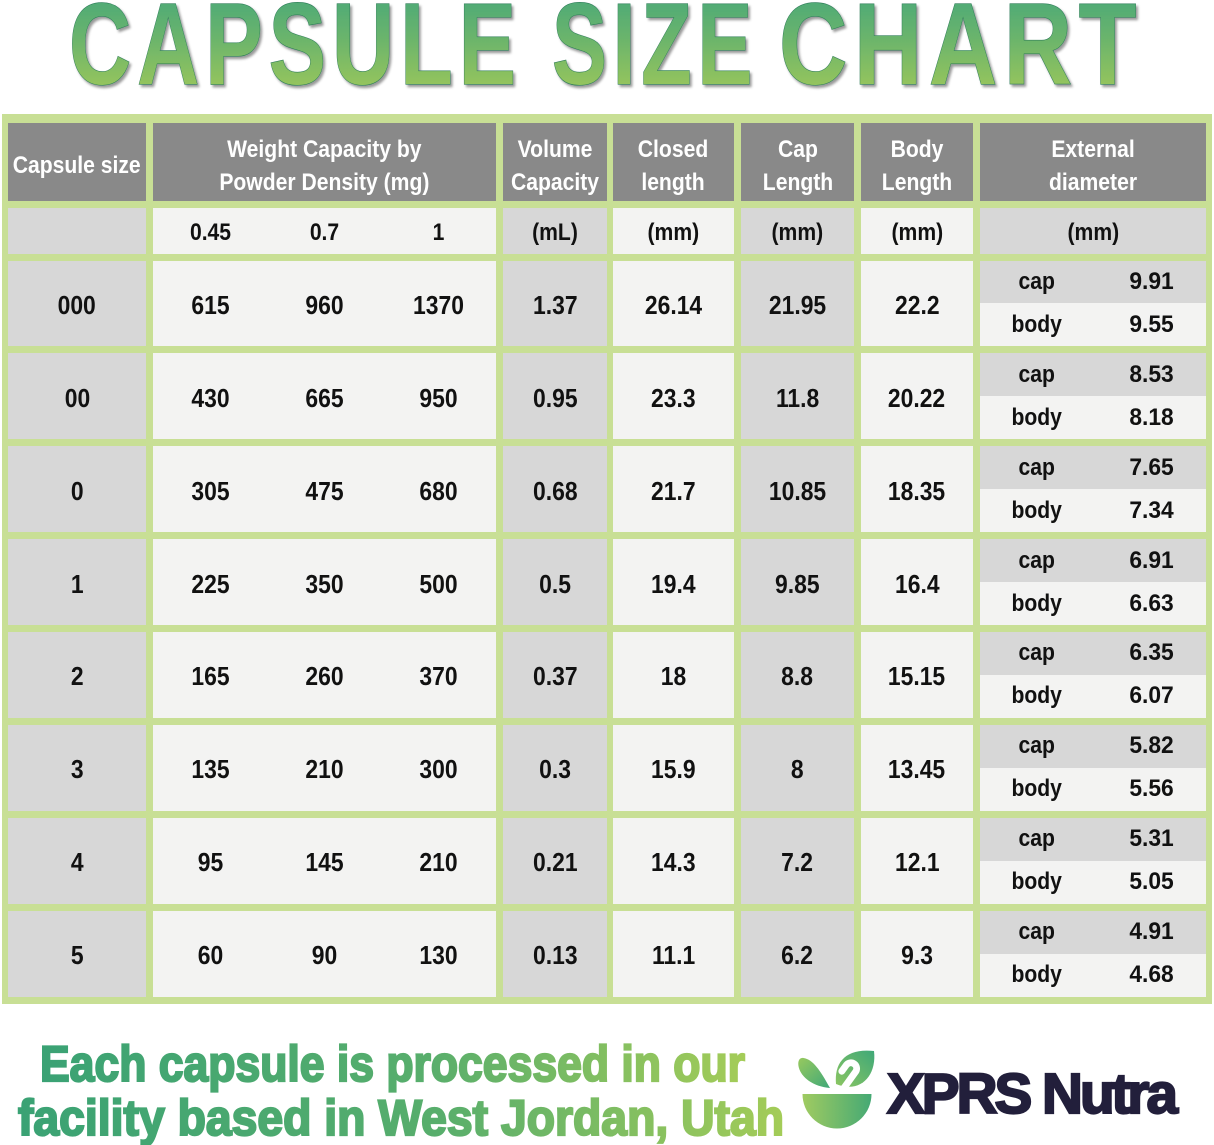  Describe the element at coordinates (655, 54) in the screenshot. I see `svg-text: SIZE` at that location.